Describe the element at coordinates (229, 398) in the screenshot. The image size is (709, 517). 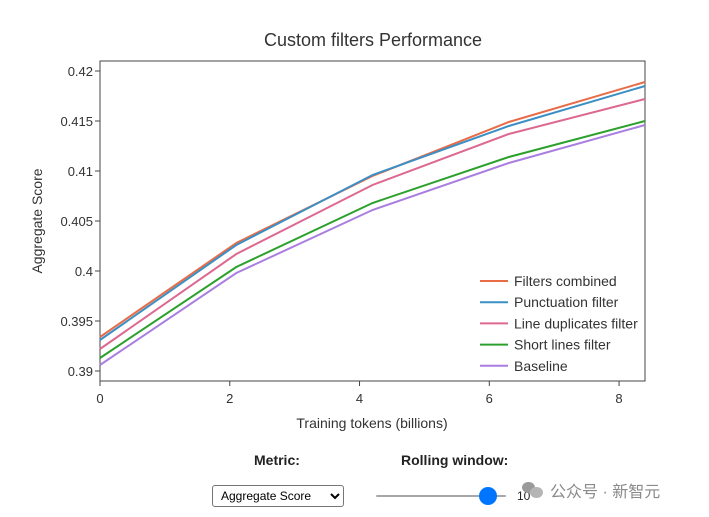
I see `x-tick-label: 2` at that location.